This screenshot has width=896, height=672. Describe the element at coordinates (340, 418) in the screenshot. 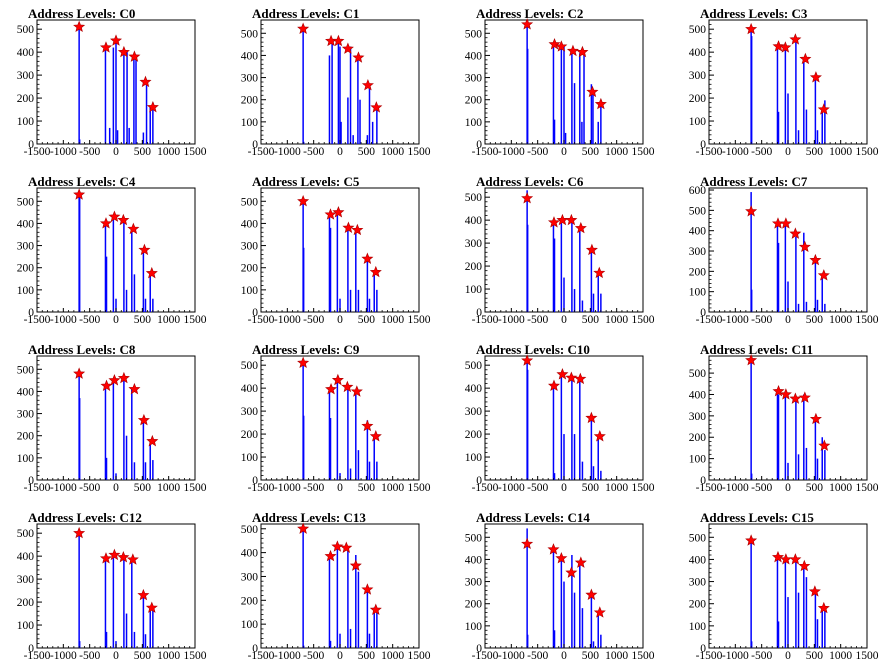

I see `plot-frame` at that location.